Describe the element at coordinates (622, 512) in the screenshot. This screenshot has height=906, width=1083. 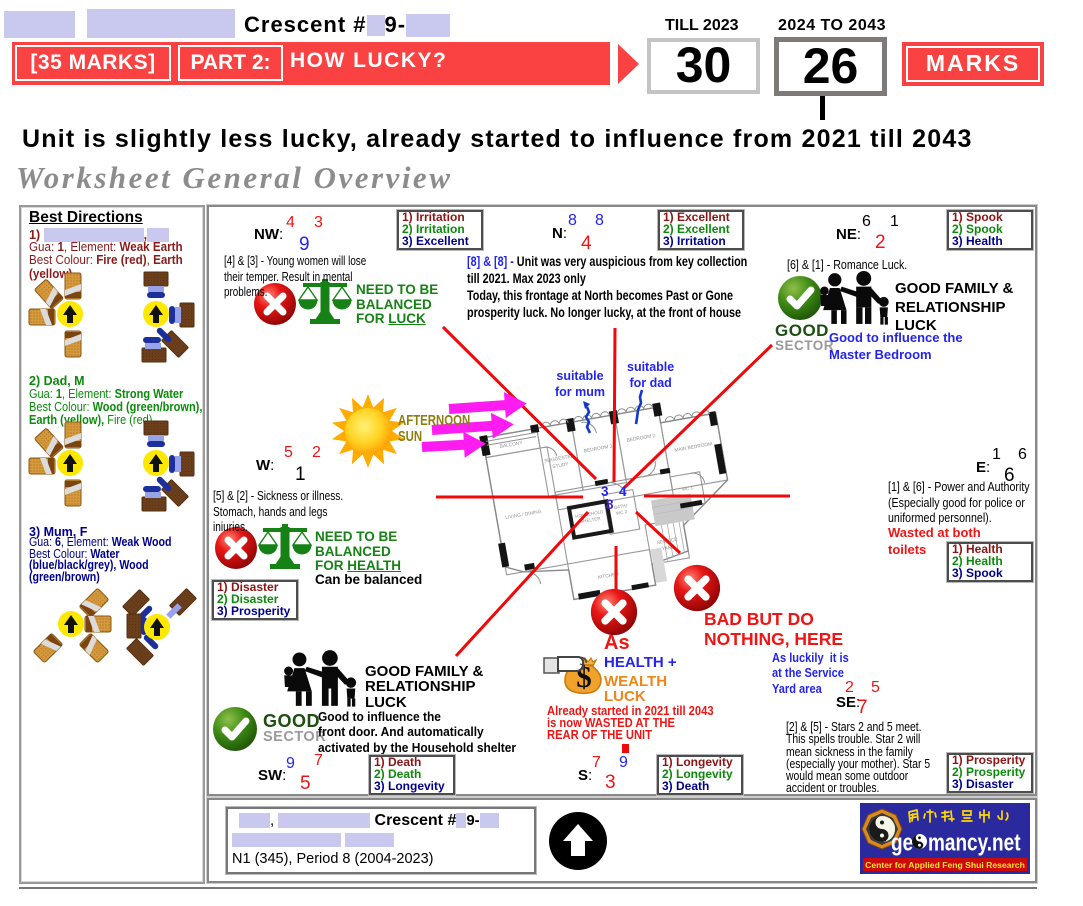
I see `svg-text: WC 2` at that location.